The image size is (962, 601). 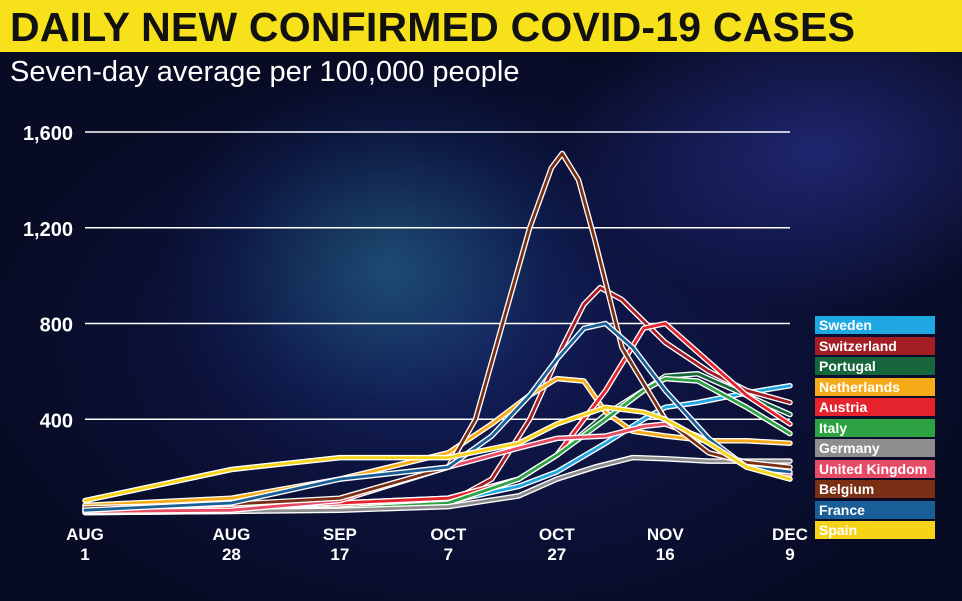 I want to click on x-tick-label: AUG 28, so click(x=232, y=544).